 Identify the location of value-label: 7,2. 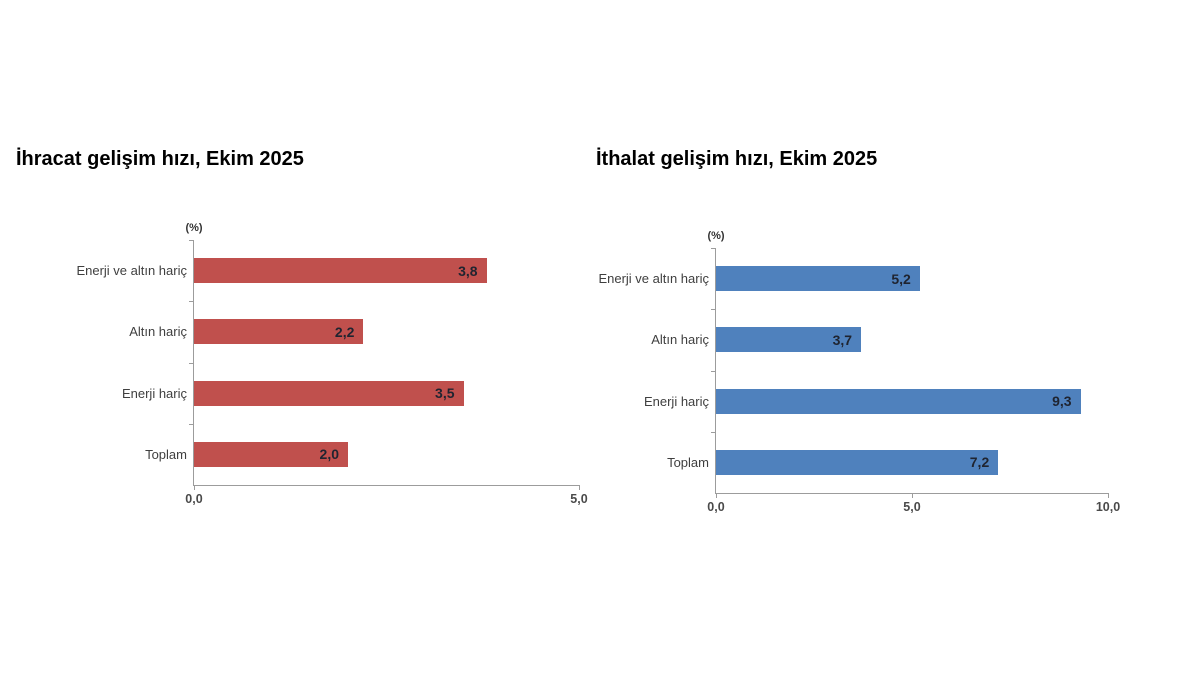
(979, 462).